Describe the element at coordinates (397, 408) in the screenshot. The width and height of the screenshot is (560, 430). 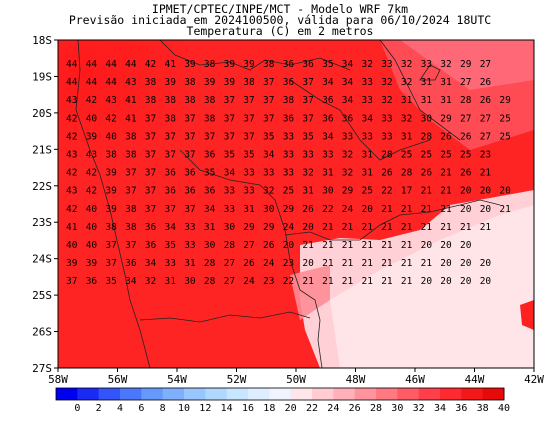
I see `colorbar-tick-label: 30` at that location.